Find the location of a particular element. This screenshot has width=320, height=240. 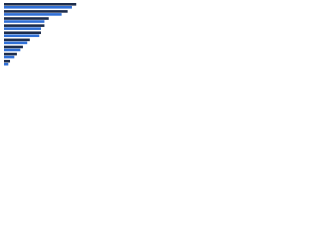

chart is located at coordinates (40, 34).